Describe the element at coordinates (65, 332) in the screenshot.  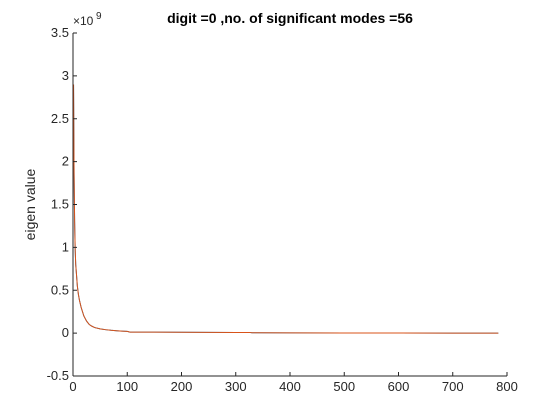
I see `y-tick-label: 0` at that location.